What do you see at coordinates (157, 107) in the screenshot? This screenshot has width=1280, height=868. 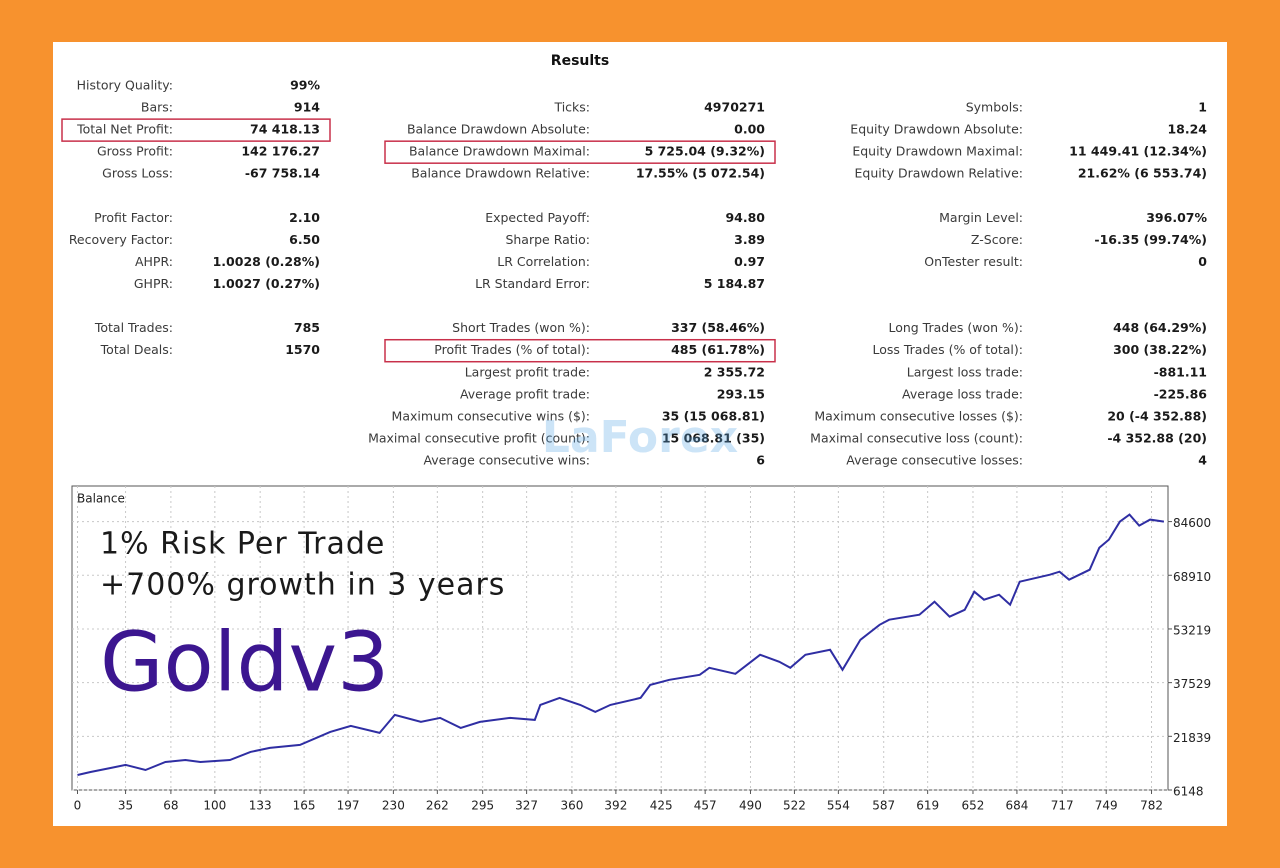 I see `stat-label: Bars:` at bounding box center [157, 107].